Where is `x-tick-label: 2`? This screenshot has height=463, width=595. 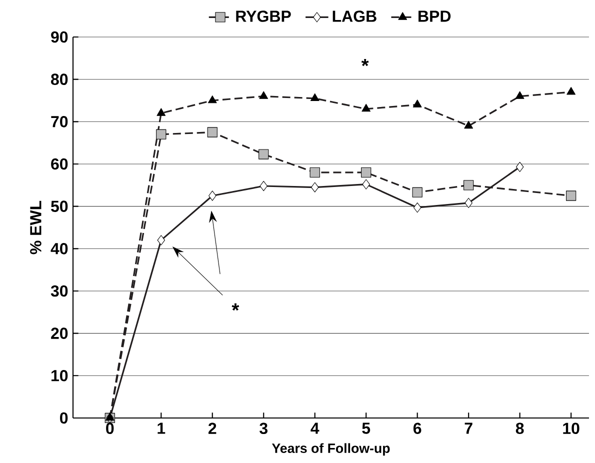 x-tick-label: 2 is located at coordinates (212, 428).